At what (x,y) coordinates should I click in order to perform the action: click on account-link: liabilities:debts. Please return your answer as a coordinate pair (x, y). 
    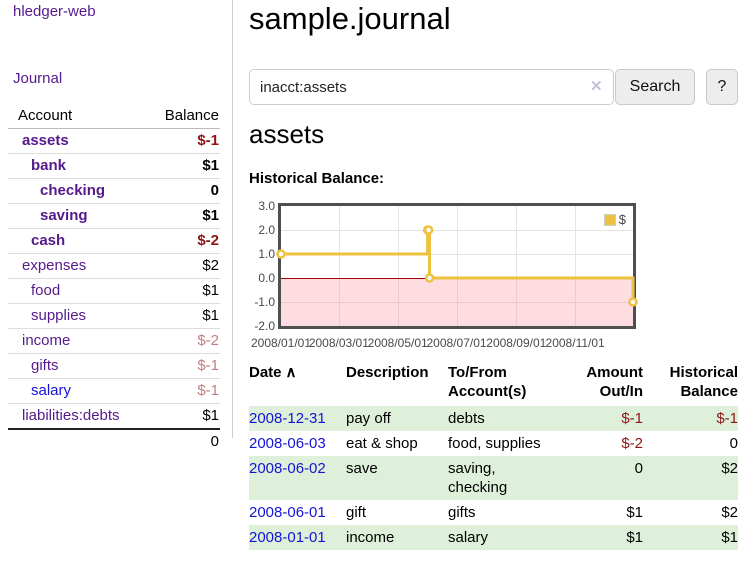
    Looking at the image, I should click on (71, 415).